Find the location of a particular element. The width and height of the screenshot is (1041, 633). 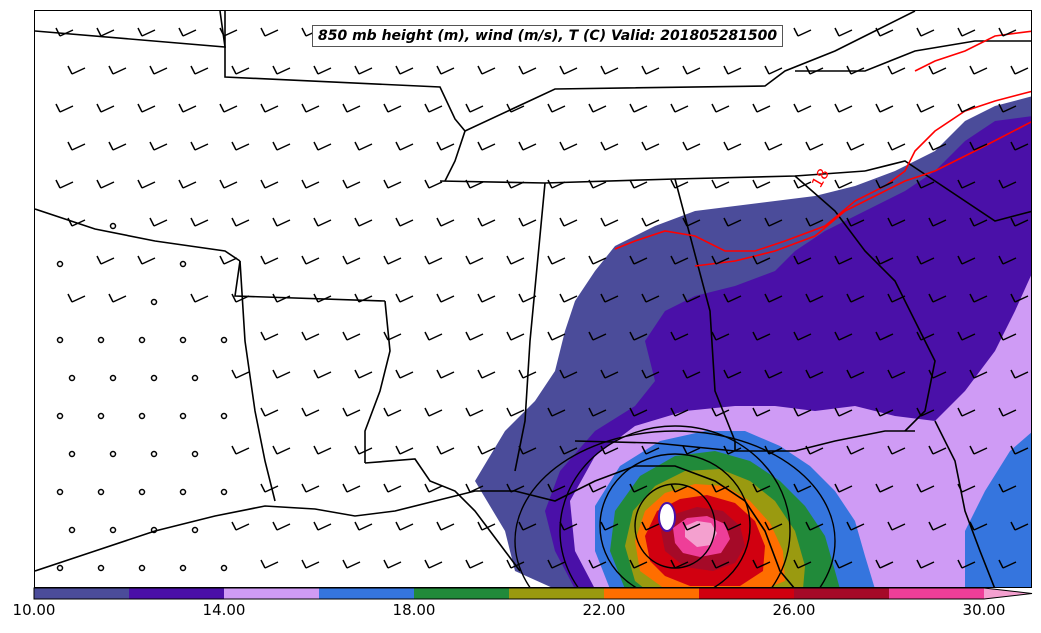

isotherm-18c is located at coordinates (972, 51).